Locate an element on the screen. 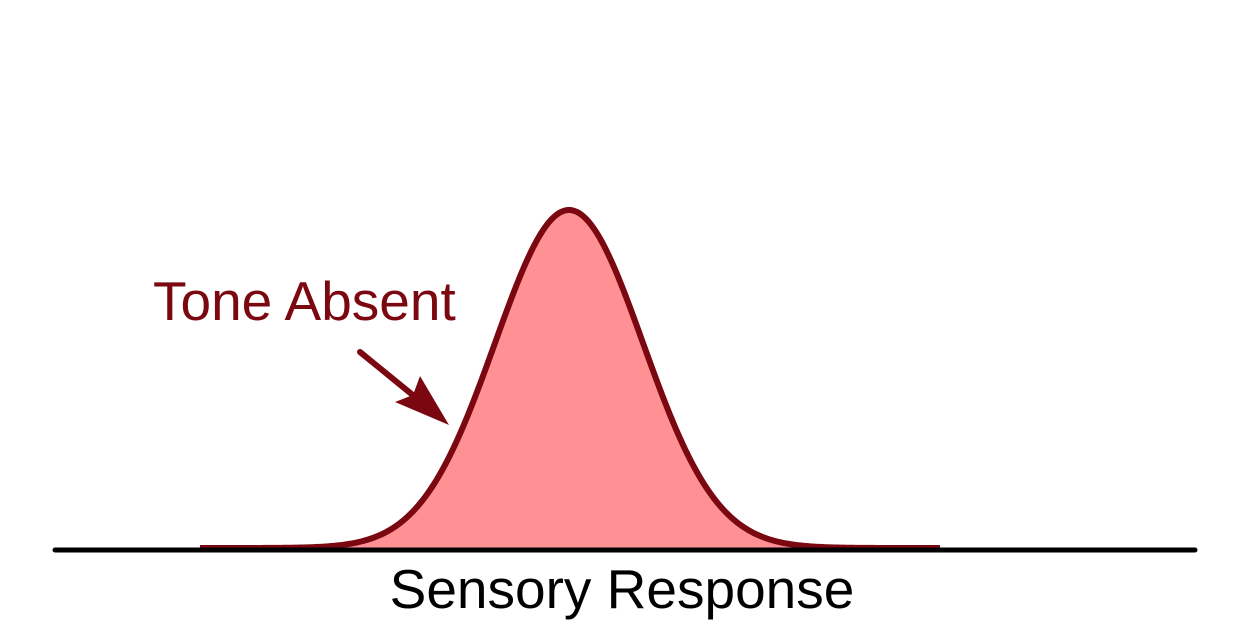 Image resolution: width=1250 pixels, height=625 pixels. arrow-down-right-icon is located at coordinates (403, 387).